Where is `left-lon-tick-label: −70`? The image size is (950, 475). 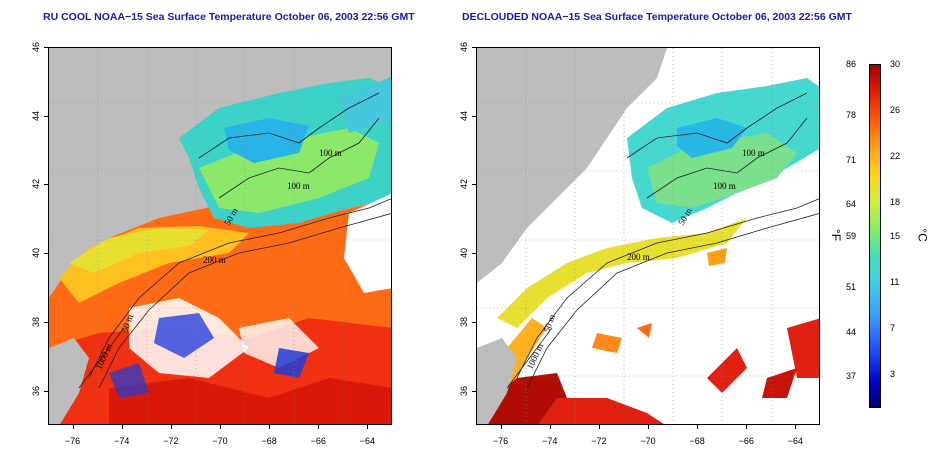 left-lon-tick-label: −70 is located at coordinates (220, 441).